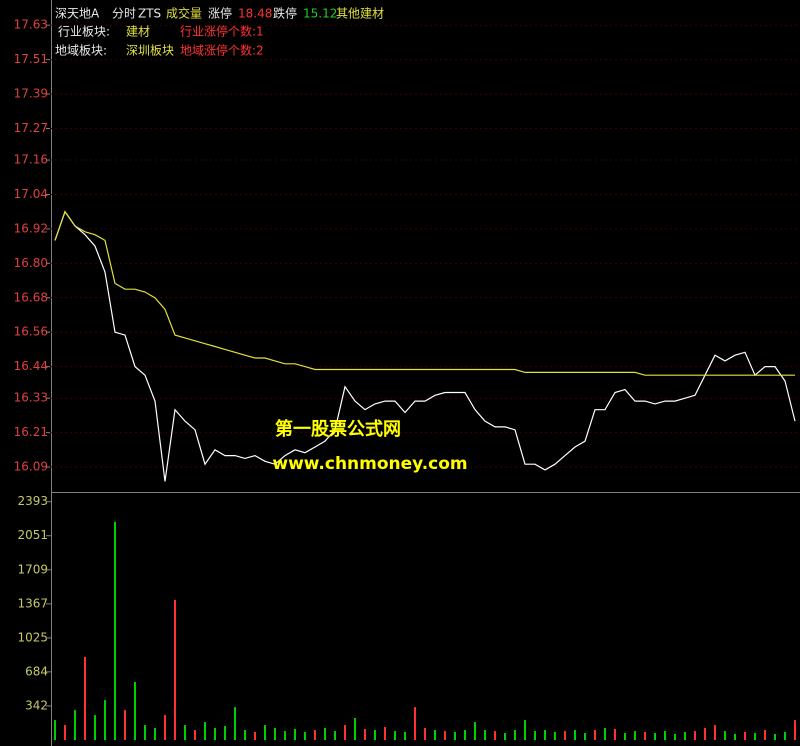 Image resolution: width=800 pixels, height=746 pixels. What do you see at coordinates (32, 603) in the screenshot?
I see `y-tick-label: 1367` at bounding box center [32, 603].